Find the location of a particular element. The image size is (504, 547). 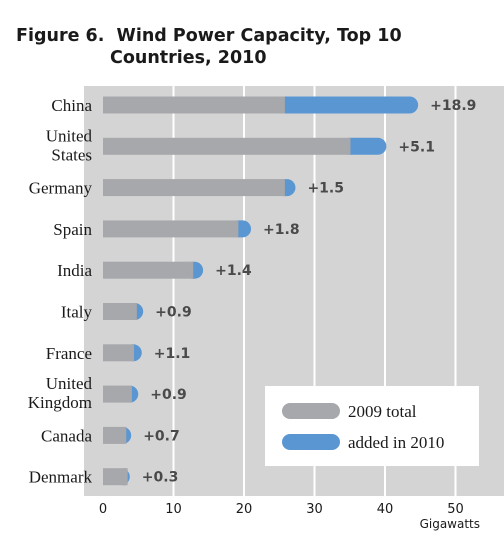

category-label: Germany is located at coordinates (61, 188).